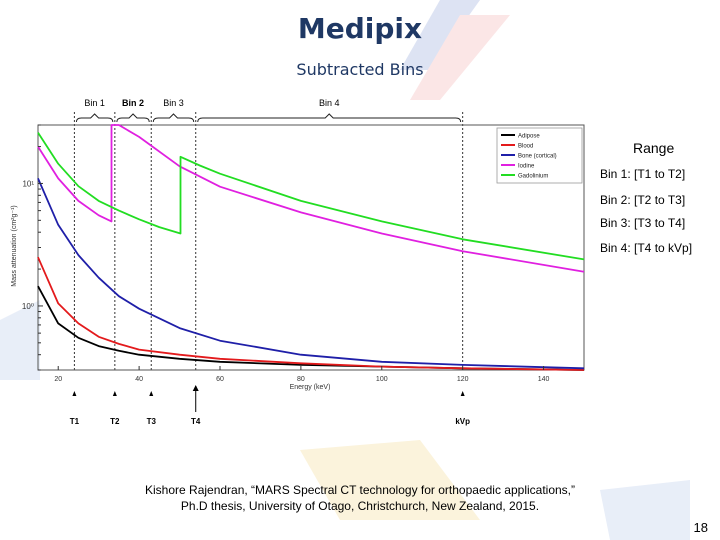 Image resolution: width=720 pixels, height=540 pixels. Describe the element at coordinates (382, 379) in the screenshot. I see `x-tick-label: 100` at that location.